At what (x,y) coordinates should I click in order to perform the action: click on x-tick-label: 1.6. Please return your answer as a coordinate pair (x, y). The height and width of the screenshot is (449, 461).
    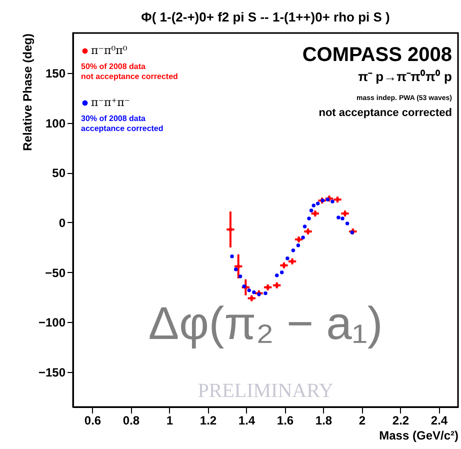
    Looking at the image, I should click on (285, 421).